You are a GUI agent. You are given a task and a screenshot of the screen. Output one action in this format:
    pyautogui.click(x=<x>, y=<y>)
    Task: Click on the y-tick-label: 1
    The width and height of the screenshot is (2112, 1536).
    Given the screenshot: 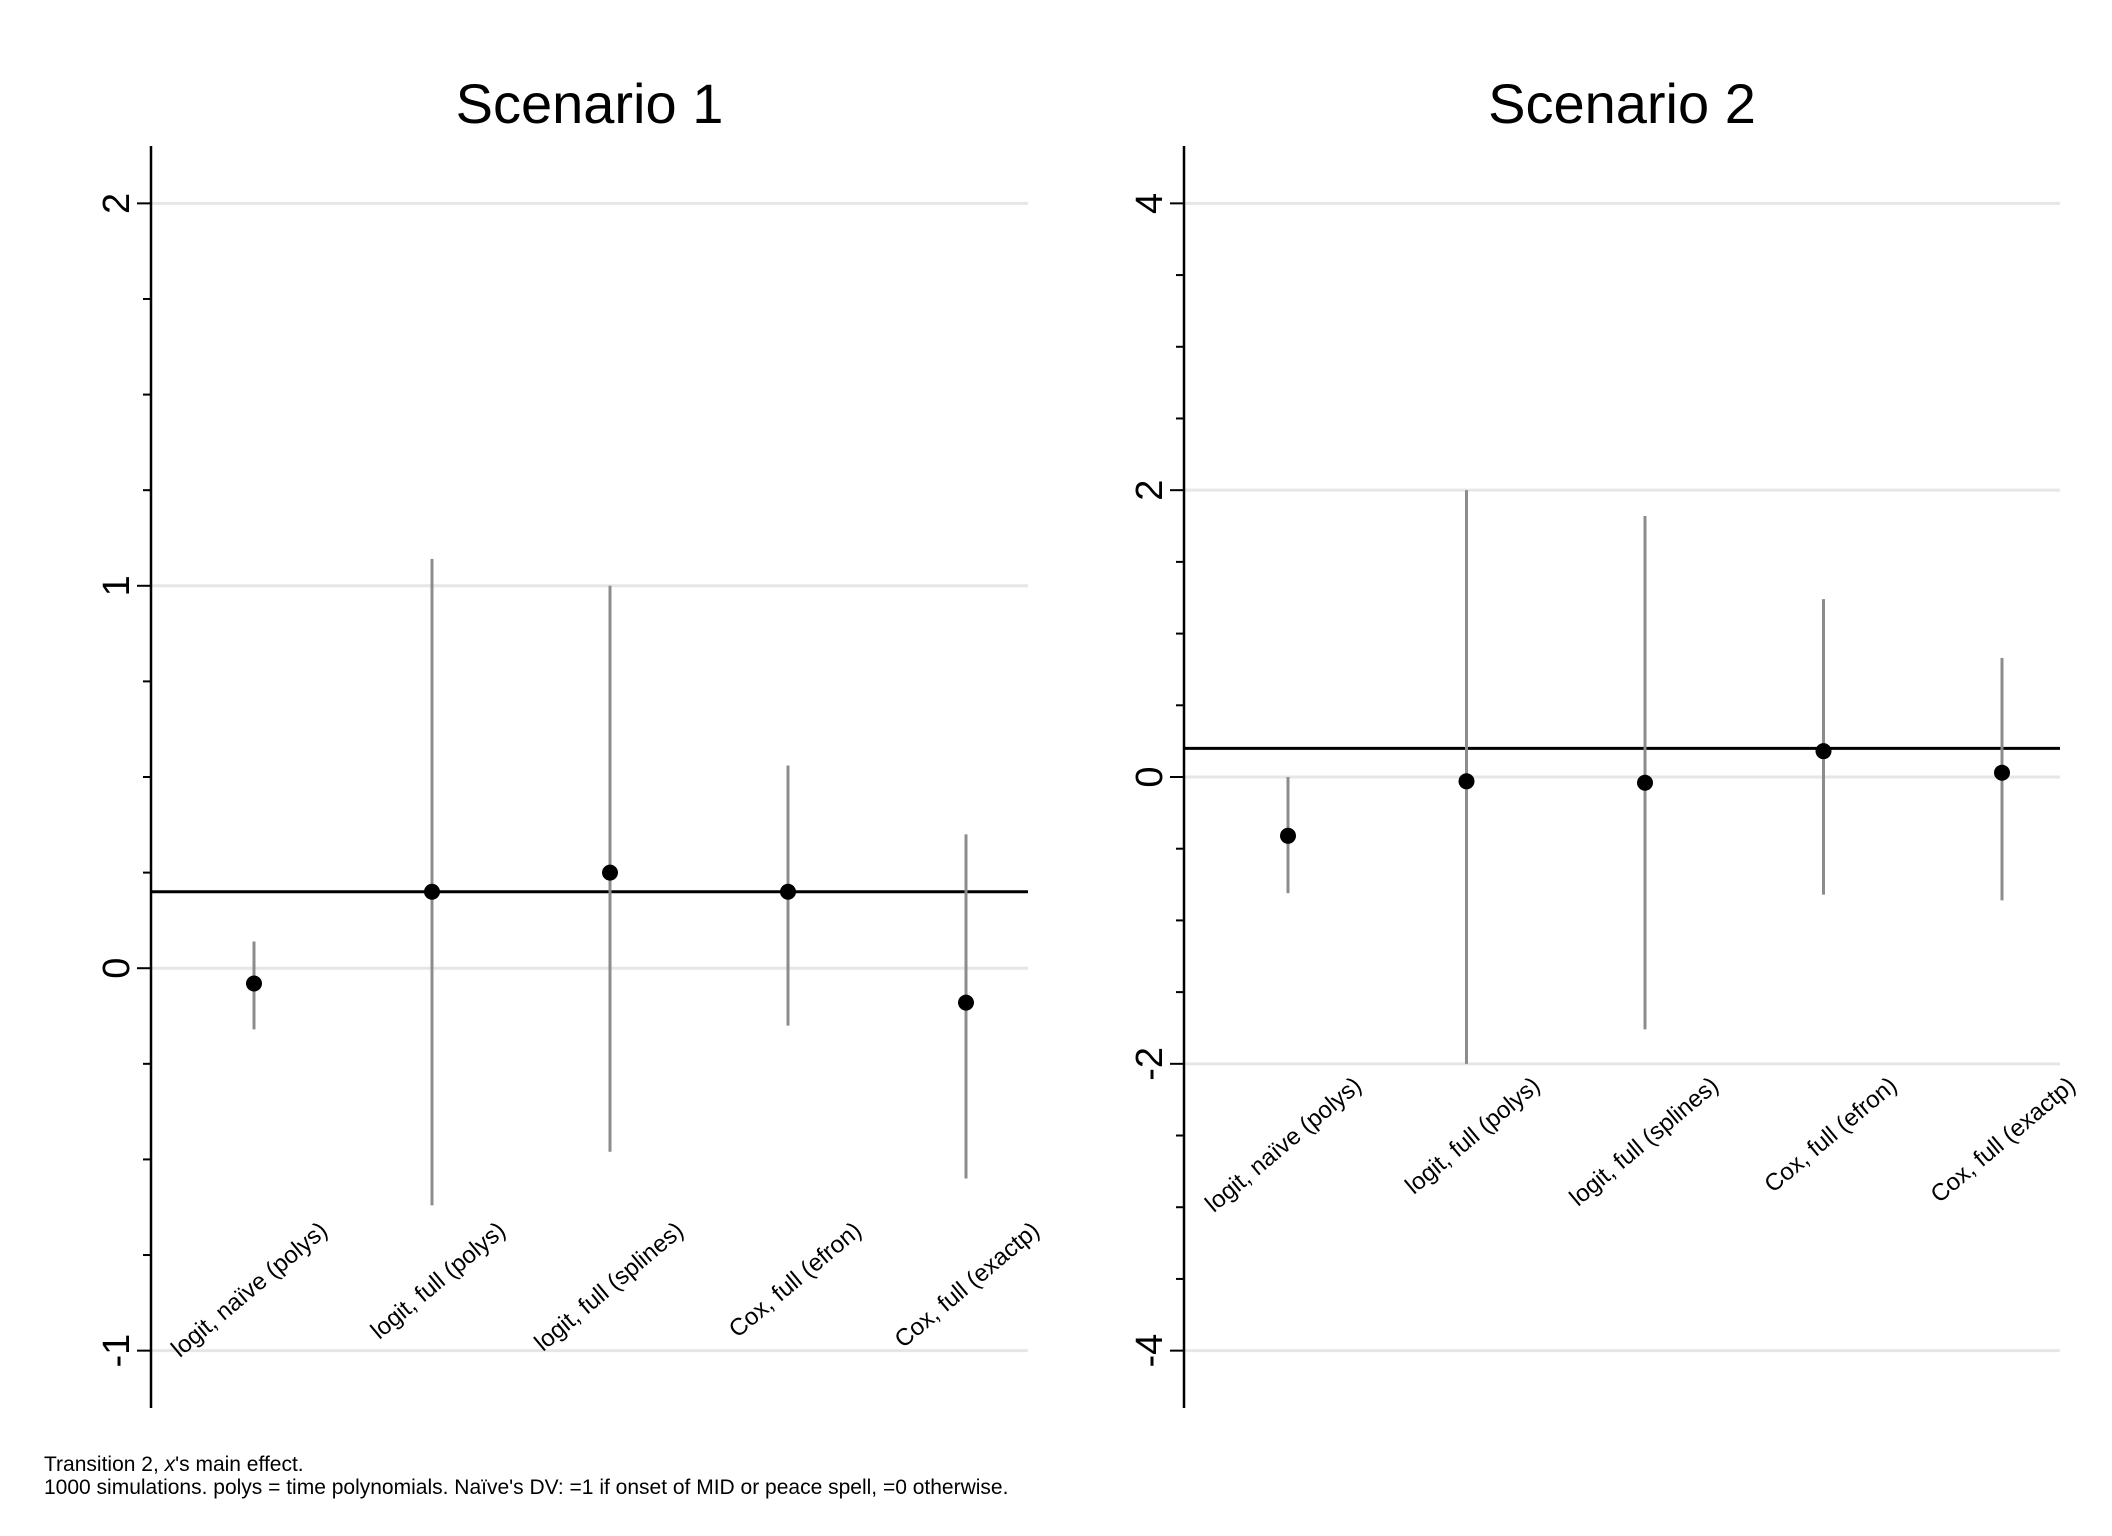 What is the action you would take?
    pyautogui.click(x=117, y=585)
    